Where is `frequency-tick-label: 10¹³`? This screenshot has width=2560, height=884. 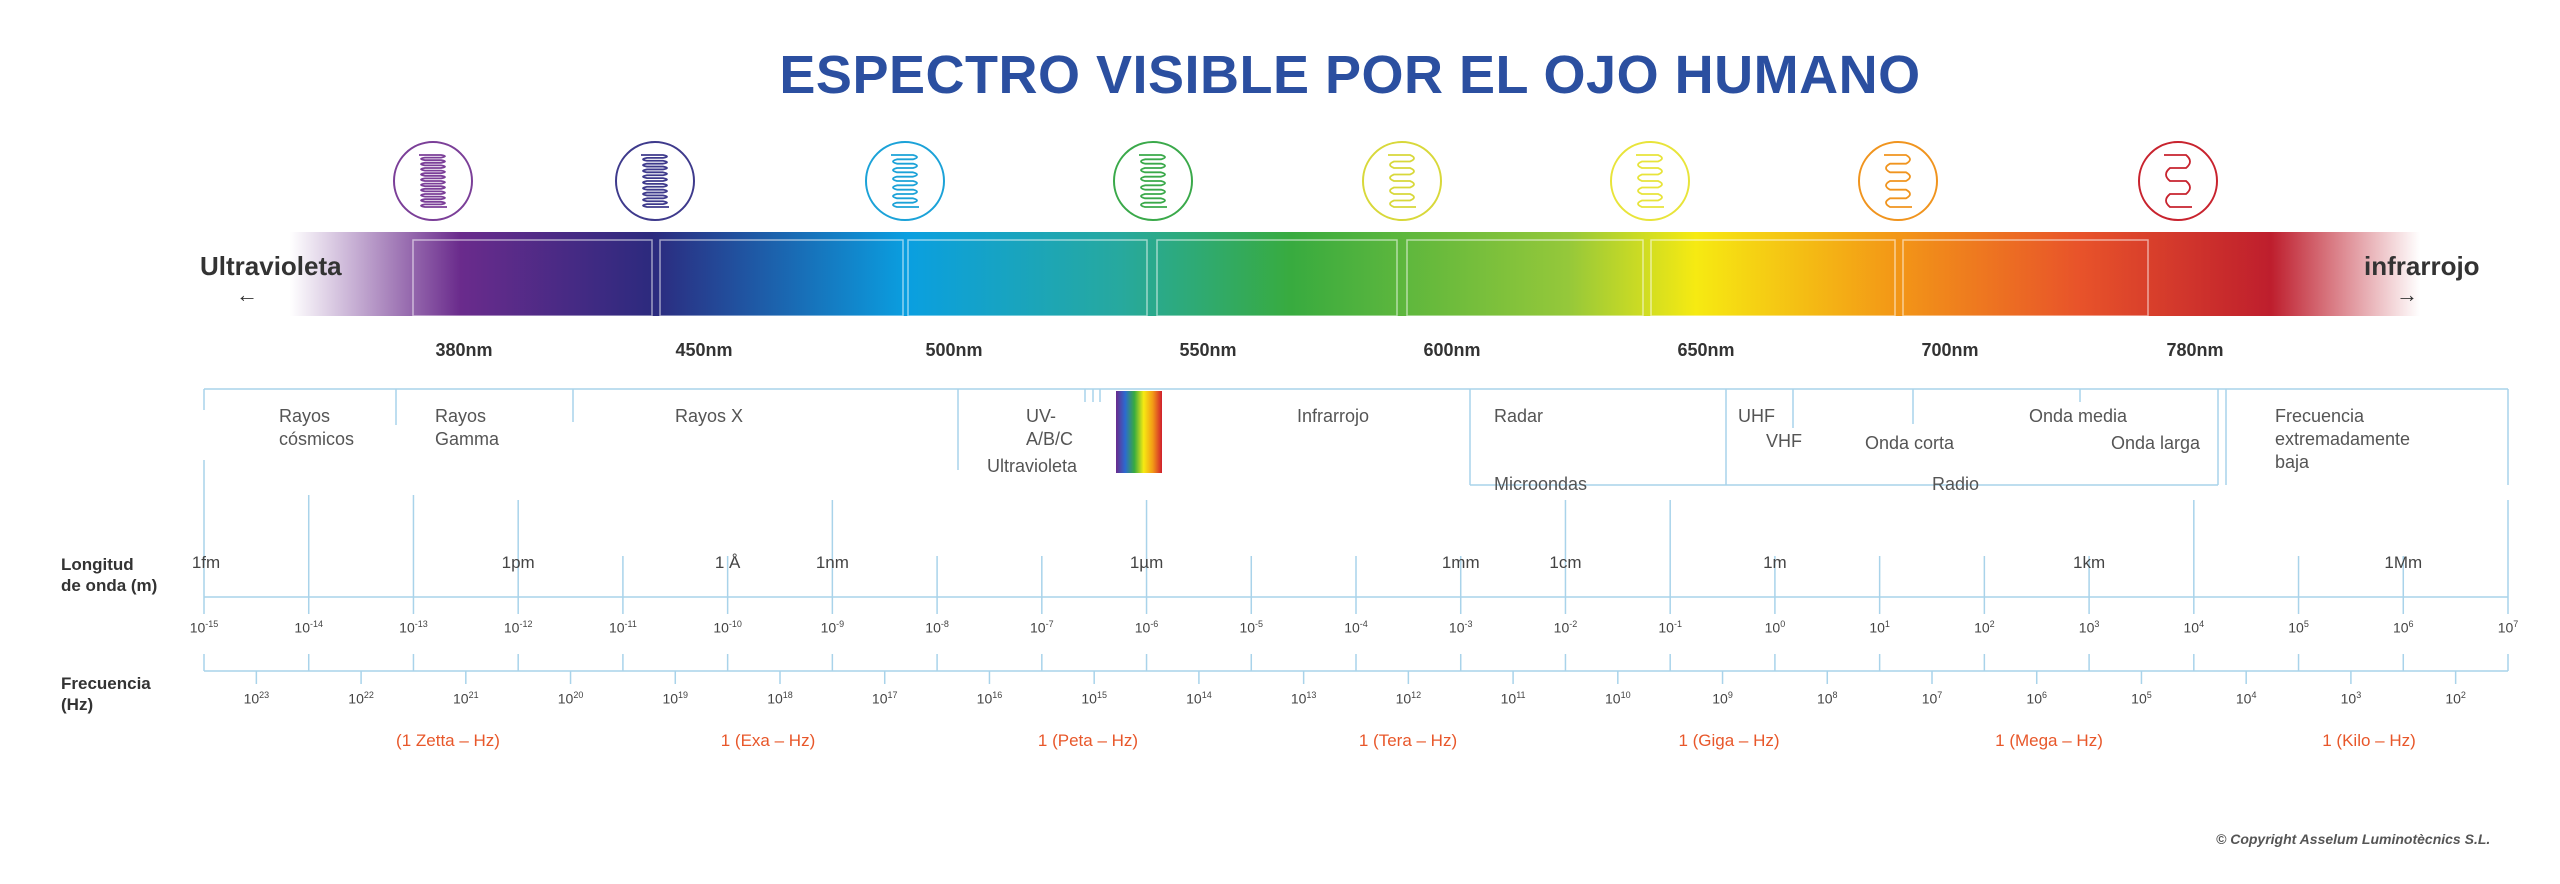 frequency-tick-label: 10¹³ is located at coordinates (1303, 698).